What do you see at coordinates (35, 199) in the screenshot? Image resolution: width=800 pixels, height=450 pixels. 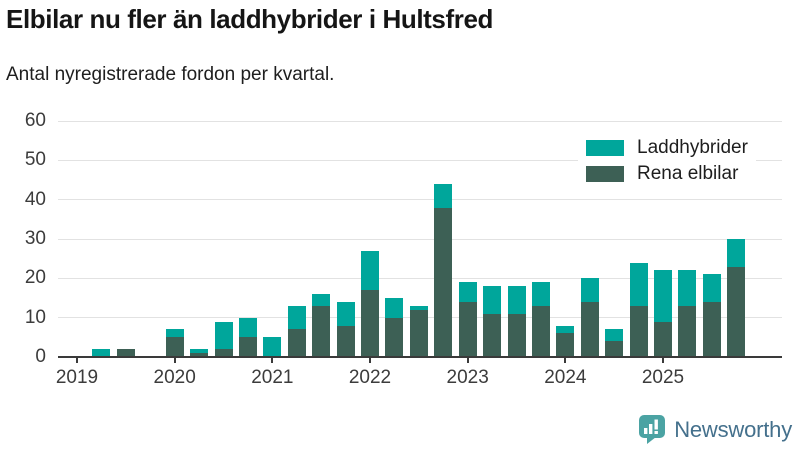 I see `y-axis-label: 40` at bounding box center [35, 199].